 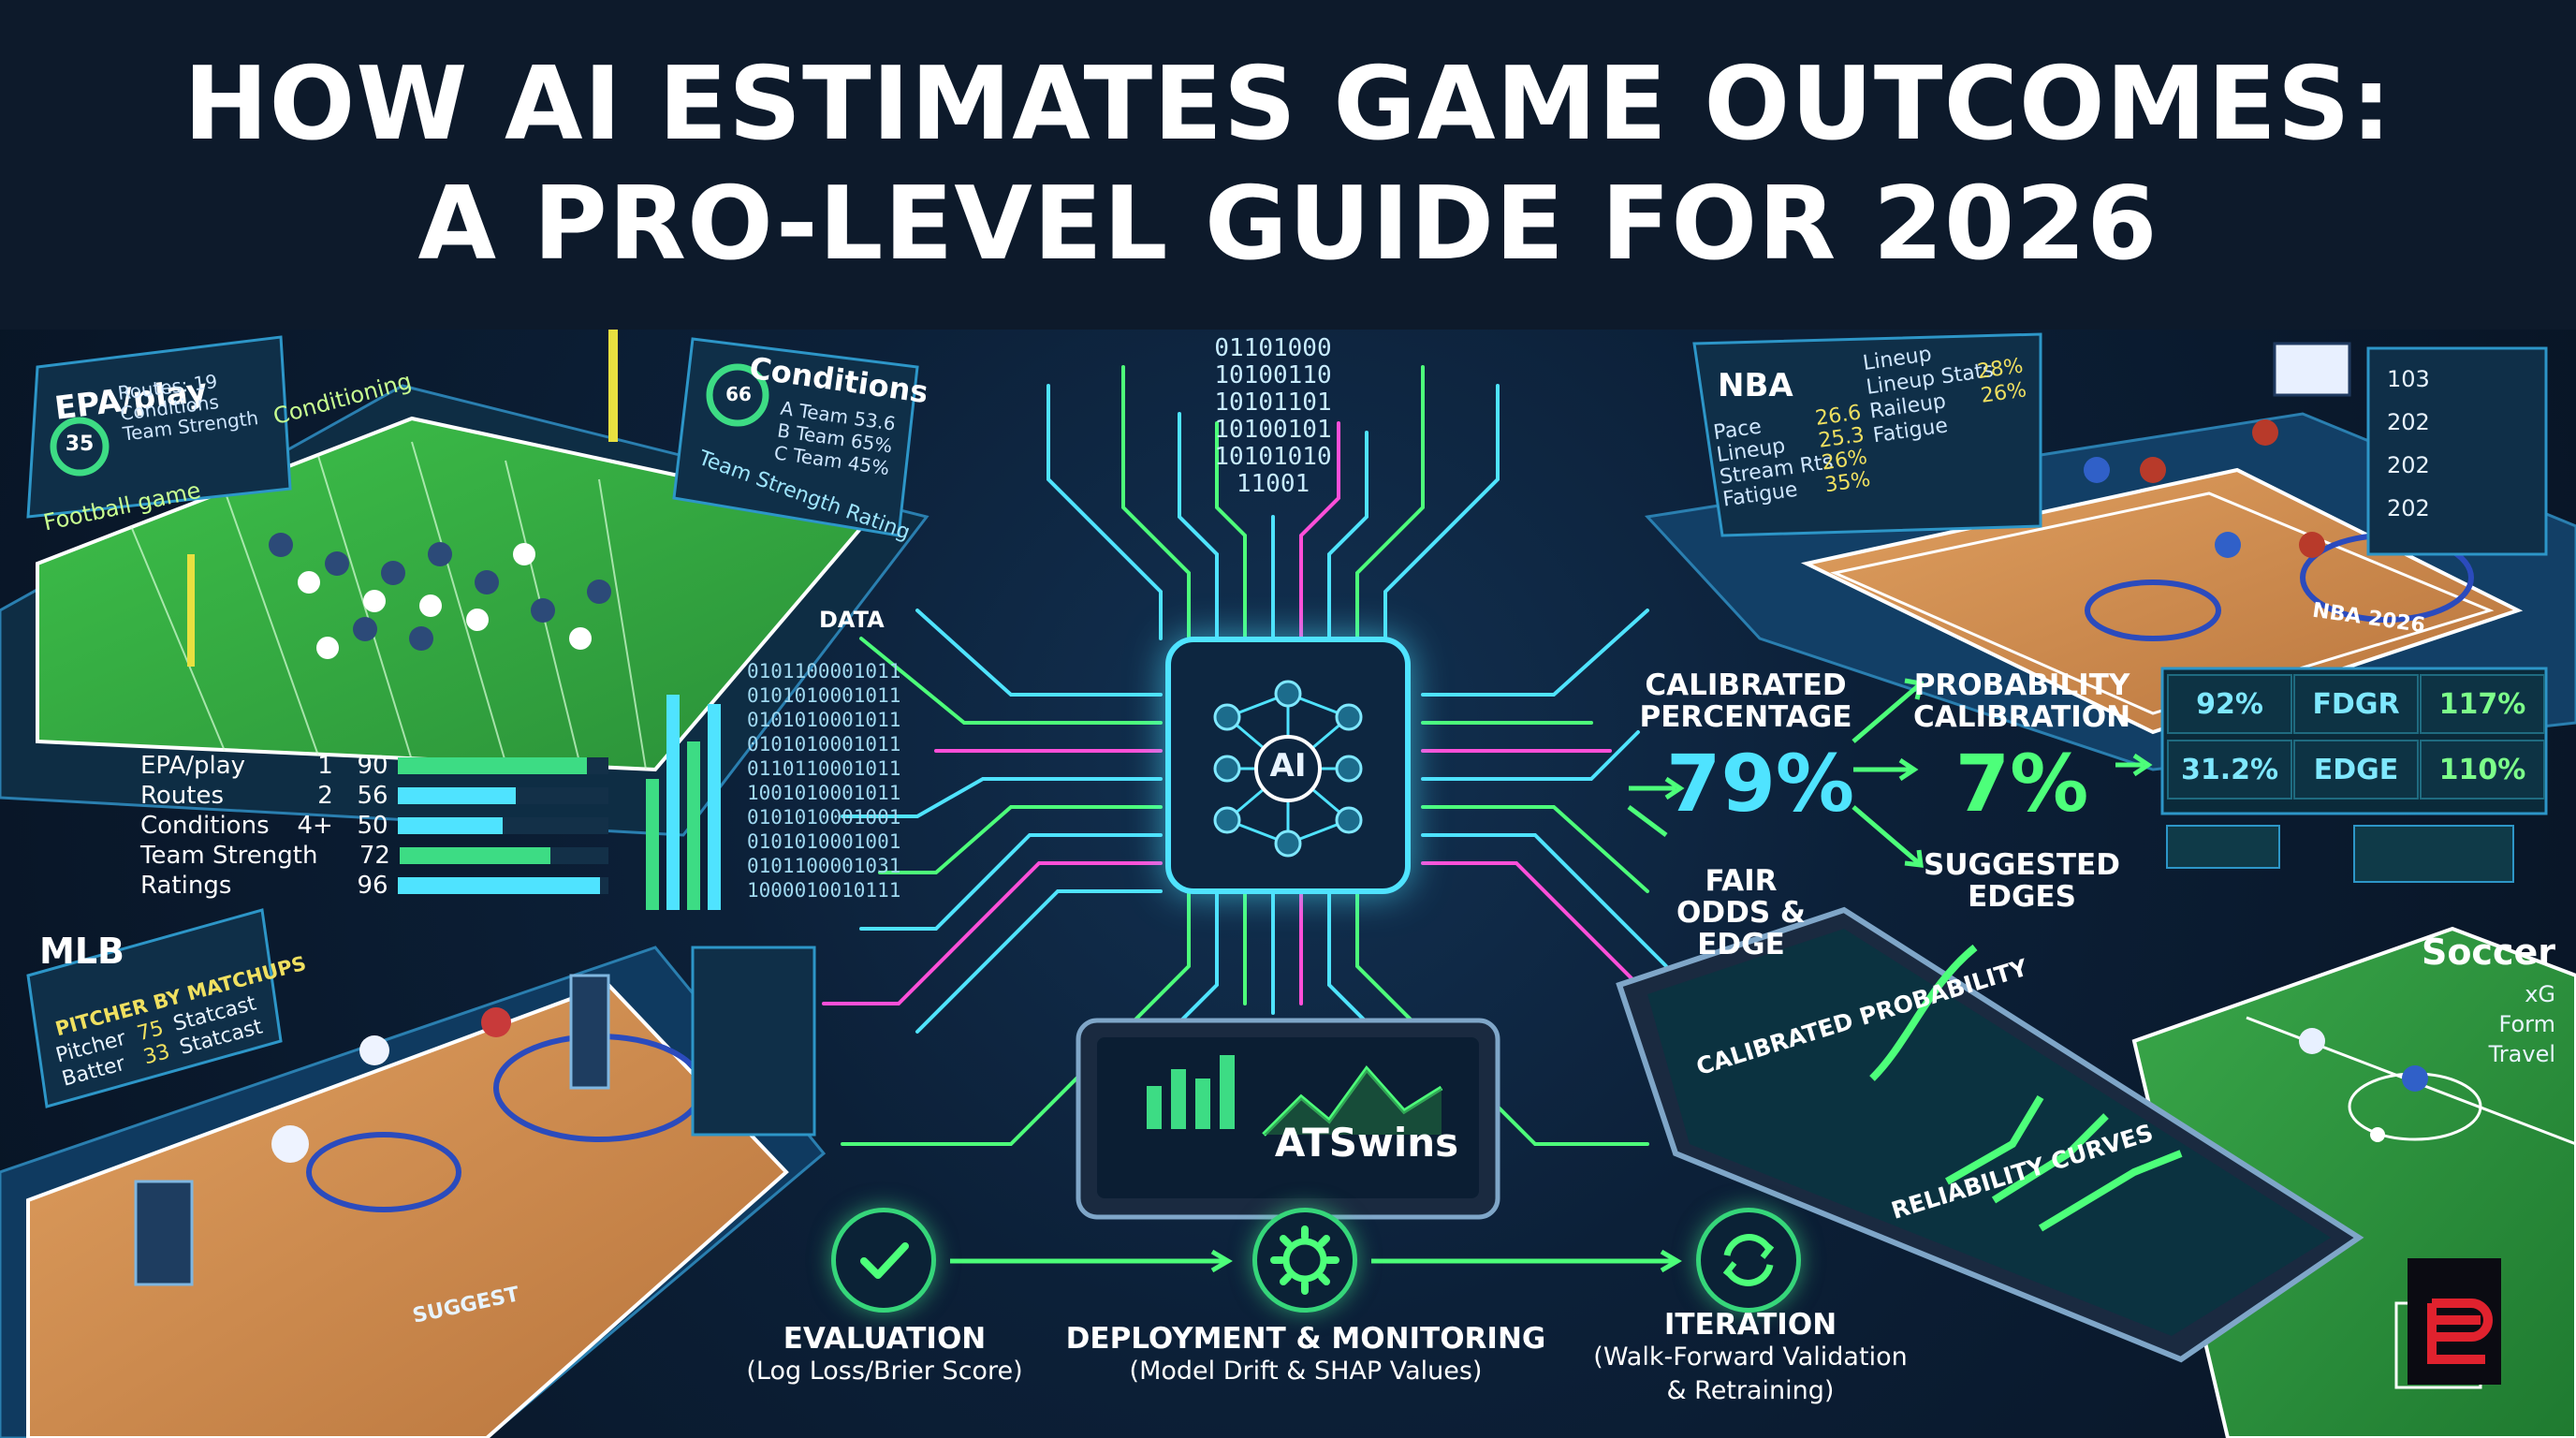 What do you see at coordinates (885, 1339) in the screenshot?
I see `evaluation-title: EVALUATION` at bounding box center [885, 1339].